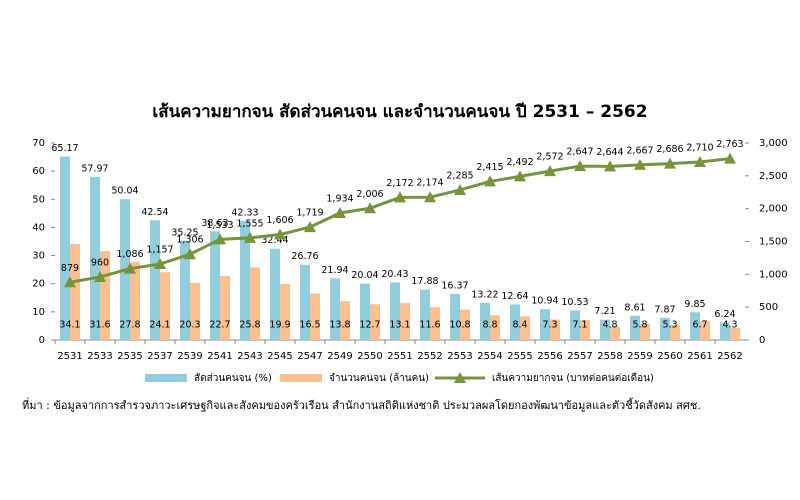 Image resolution: width=800 pixels, height=500 pixels. Describe the element at coordinates (579, 152) in the screenshot. I see `line-value-label: 2,647` at that location.